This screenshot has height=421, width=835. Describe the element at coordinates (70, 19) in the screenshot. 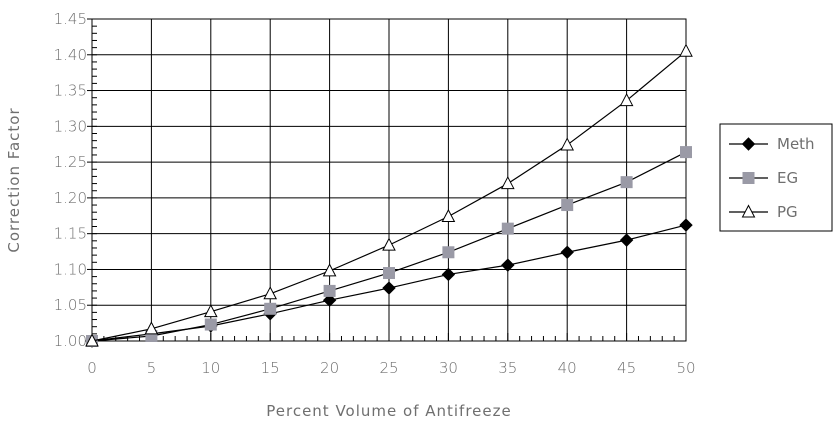

I see `y-tick-label: 1.45` at that location.